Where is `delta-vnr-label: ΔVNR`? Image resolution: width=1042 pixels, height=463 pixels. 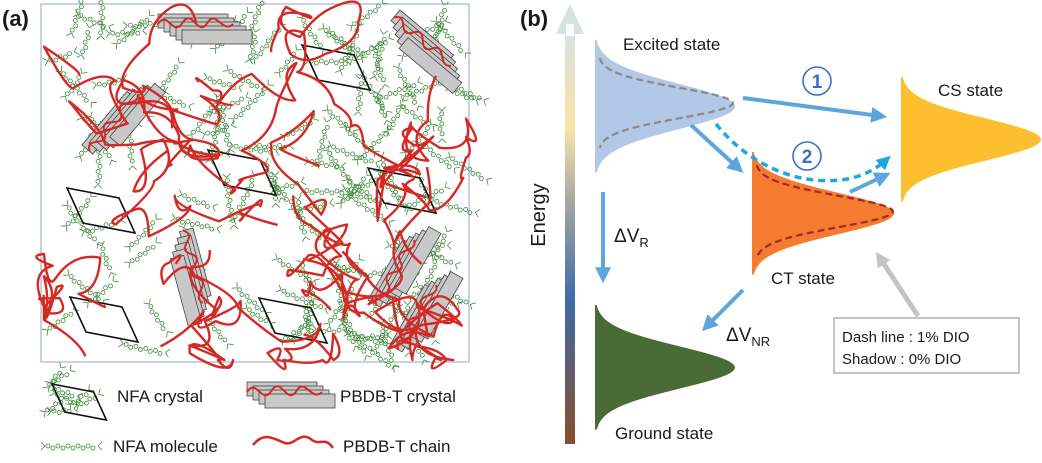
delta-vnr-label: ΔVNR is located at coordinates (748, 337).